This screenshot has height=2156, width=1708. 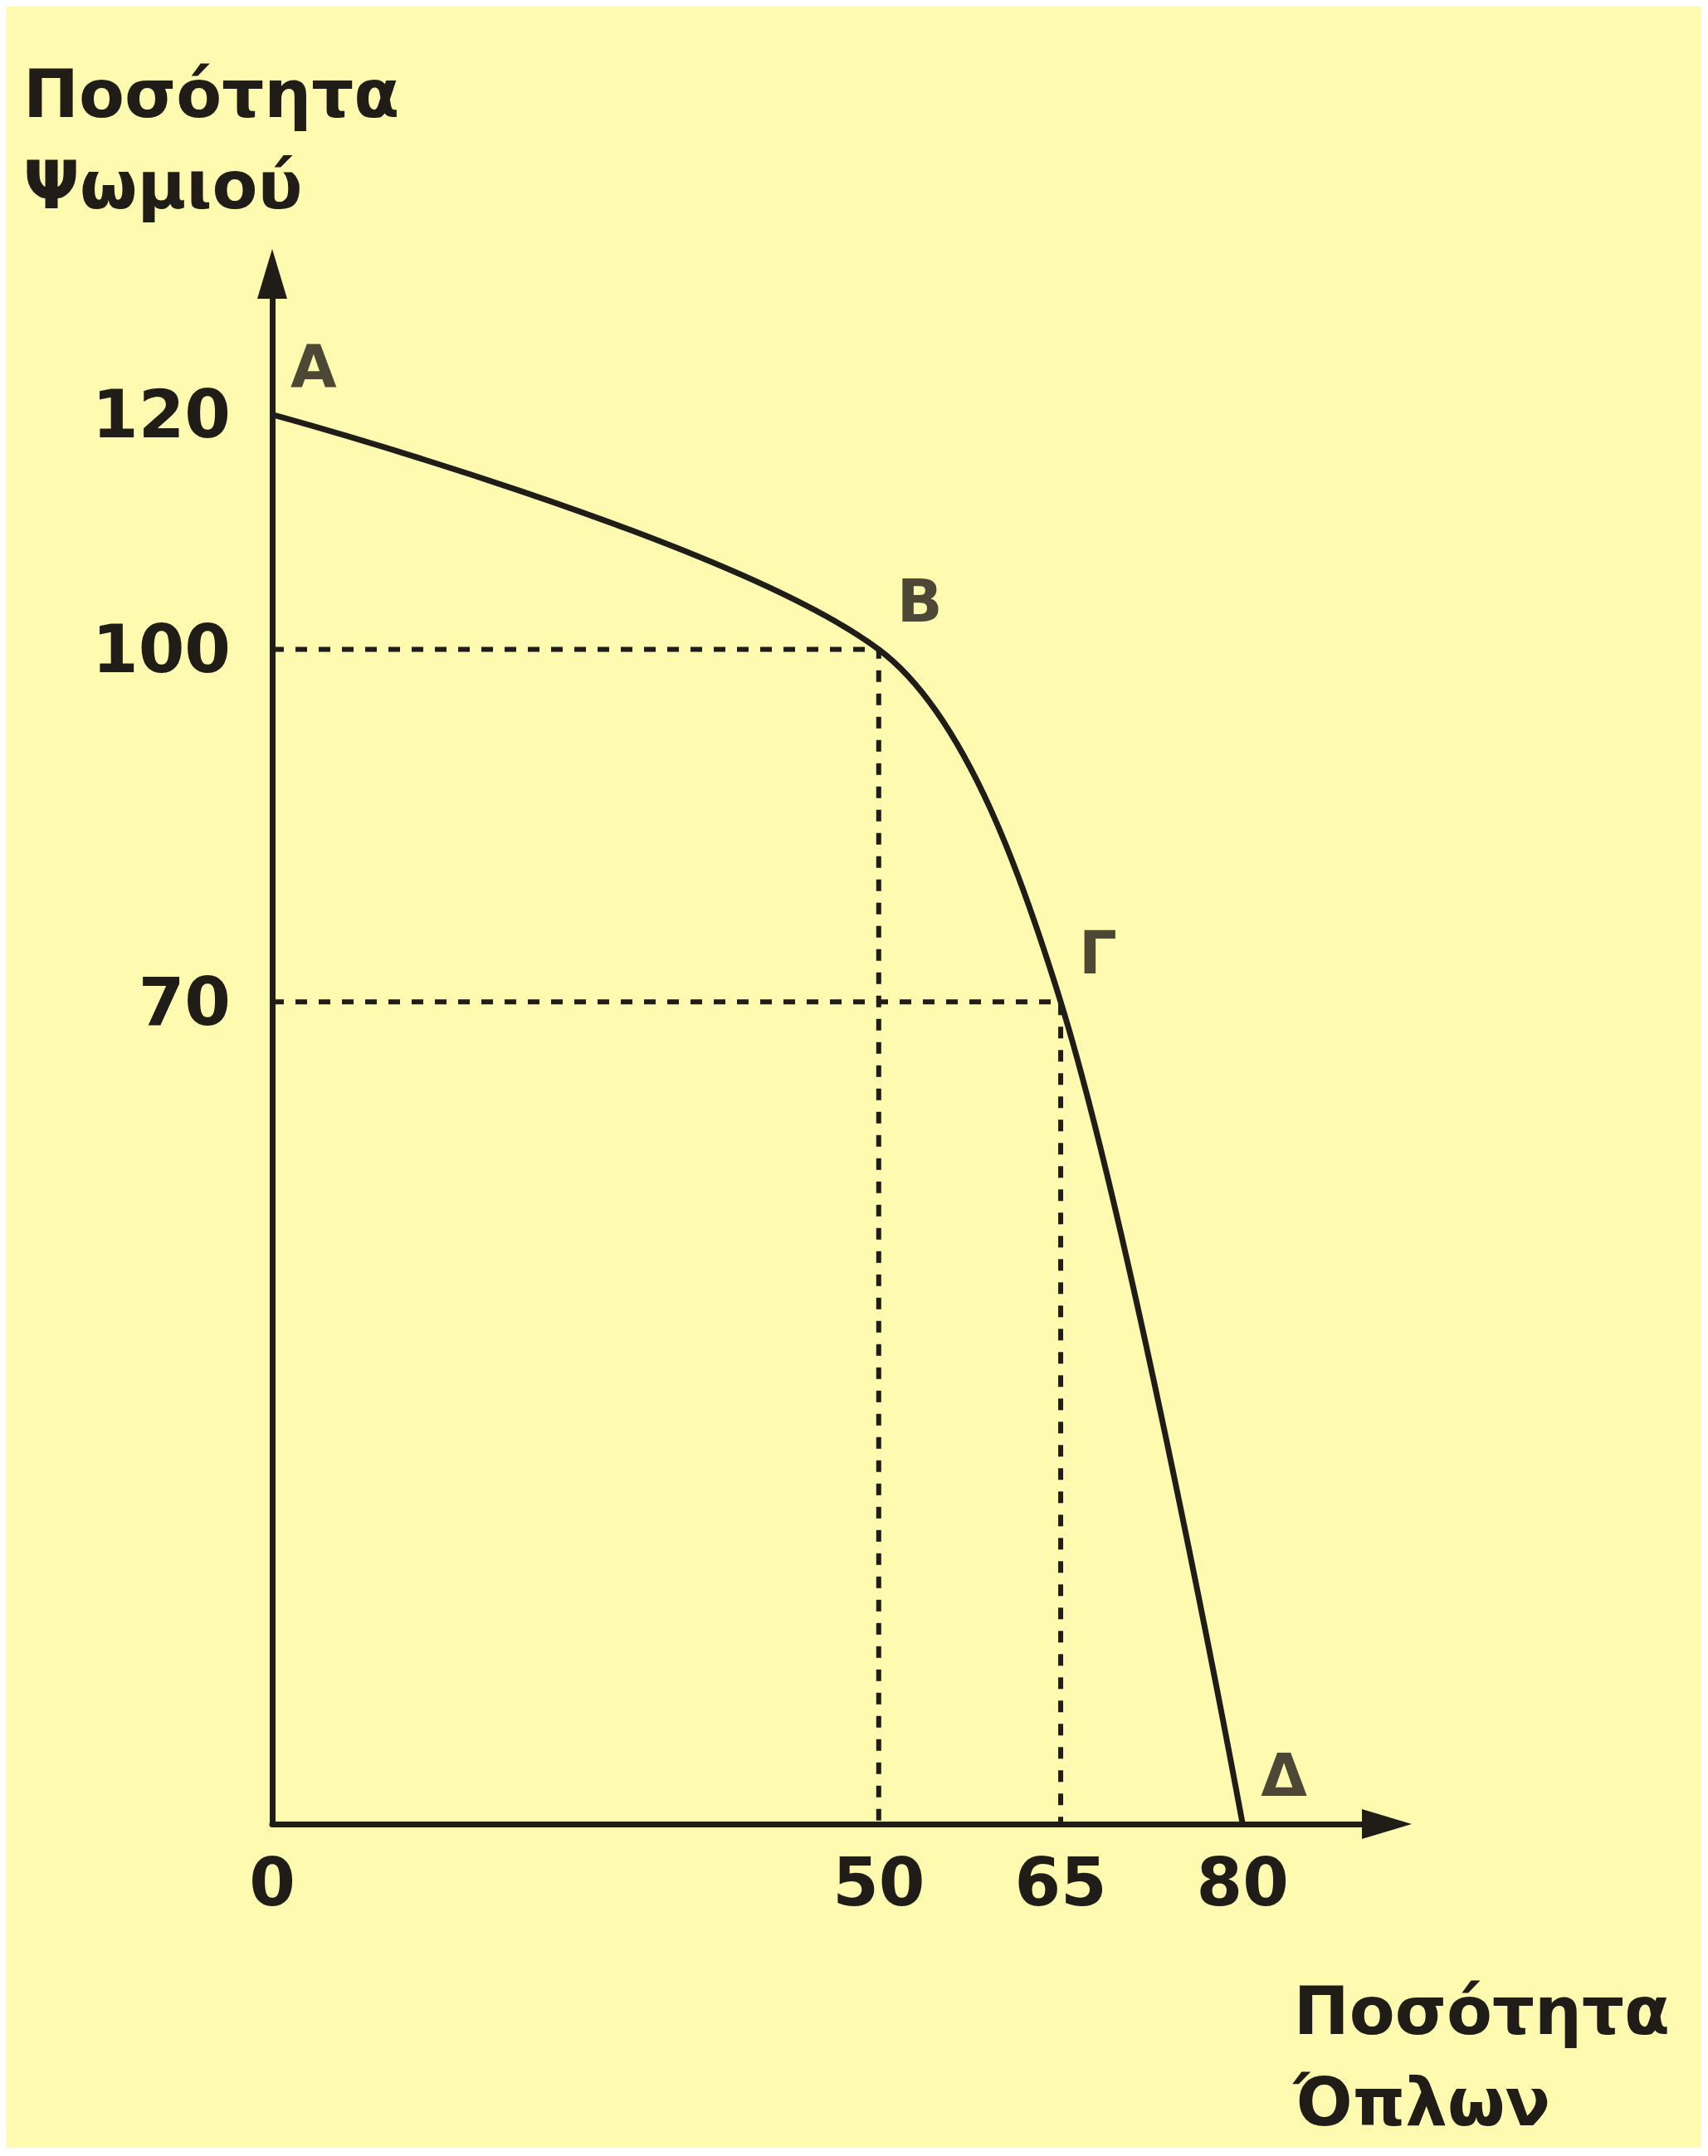 What do you see at coordinates (919, 601) in the screenshot?
I see `annotation: Β` at bounding box center [919, 601].